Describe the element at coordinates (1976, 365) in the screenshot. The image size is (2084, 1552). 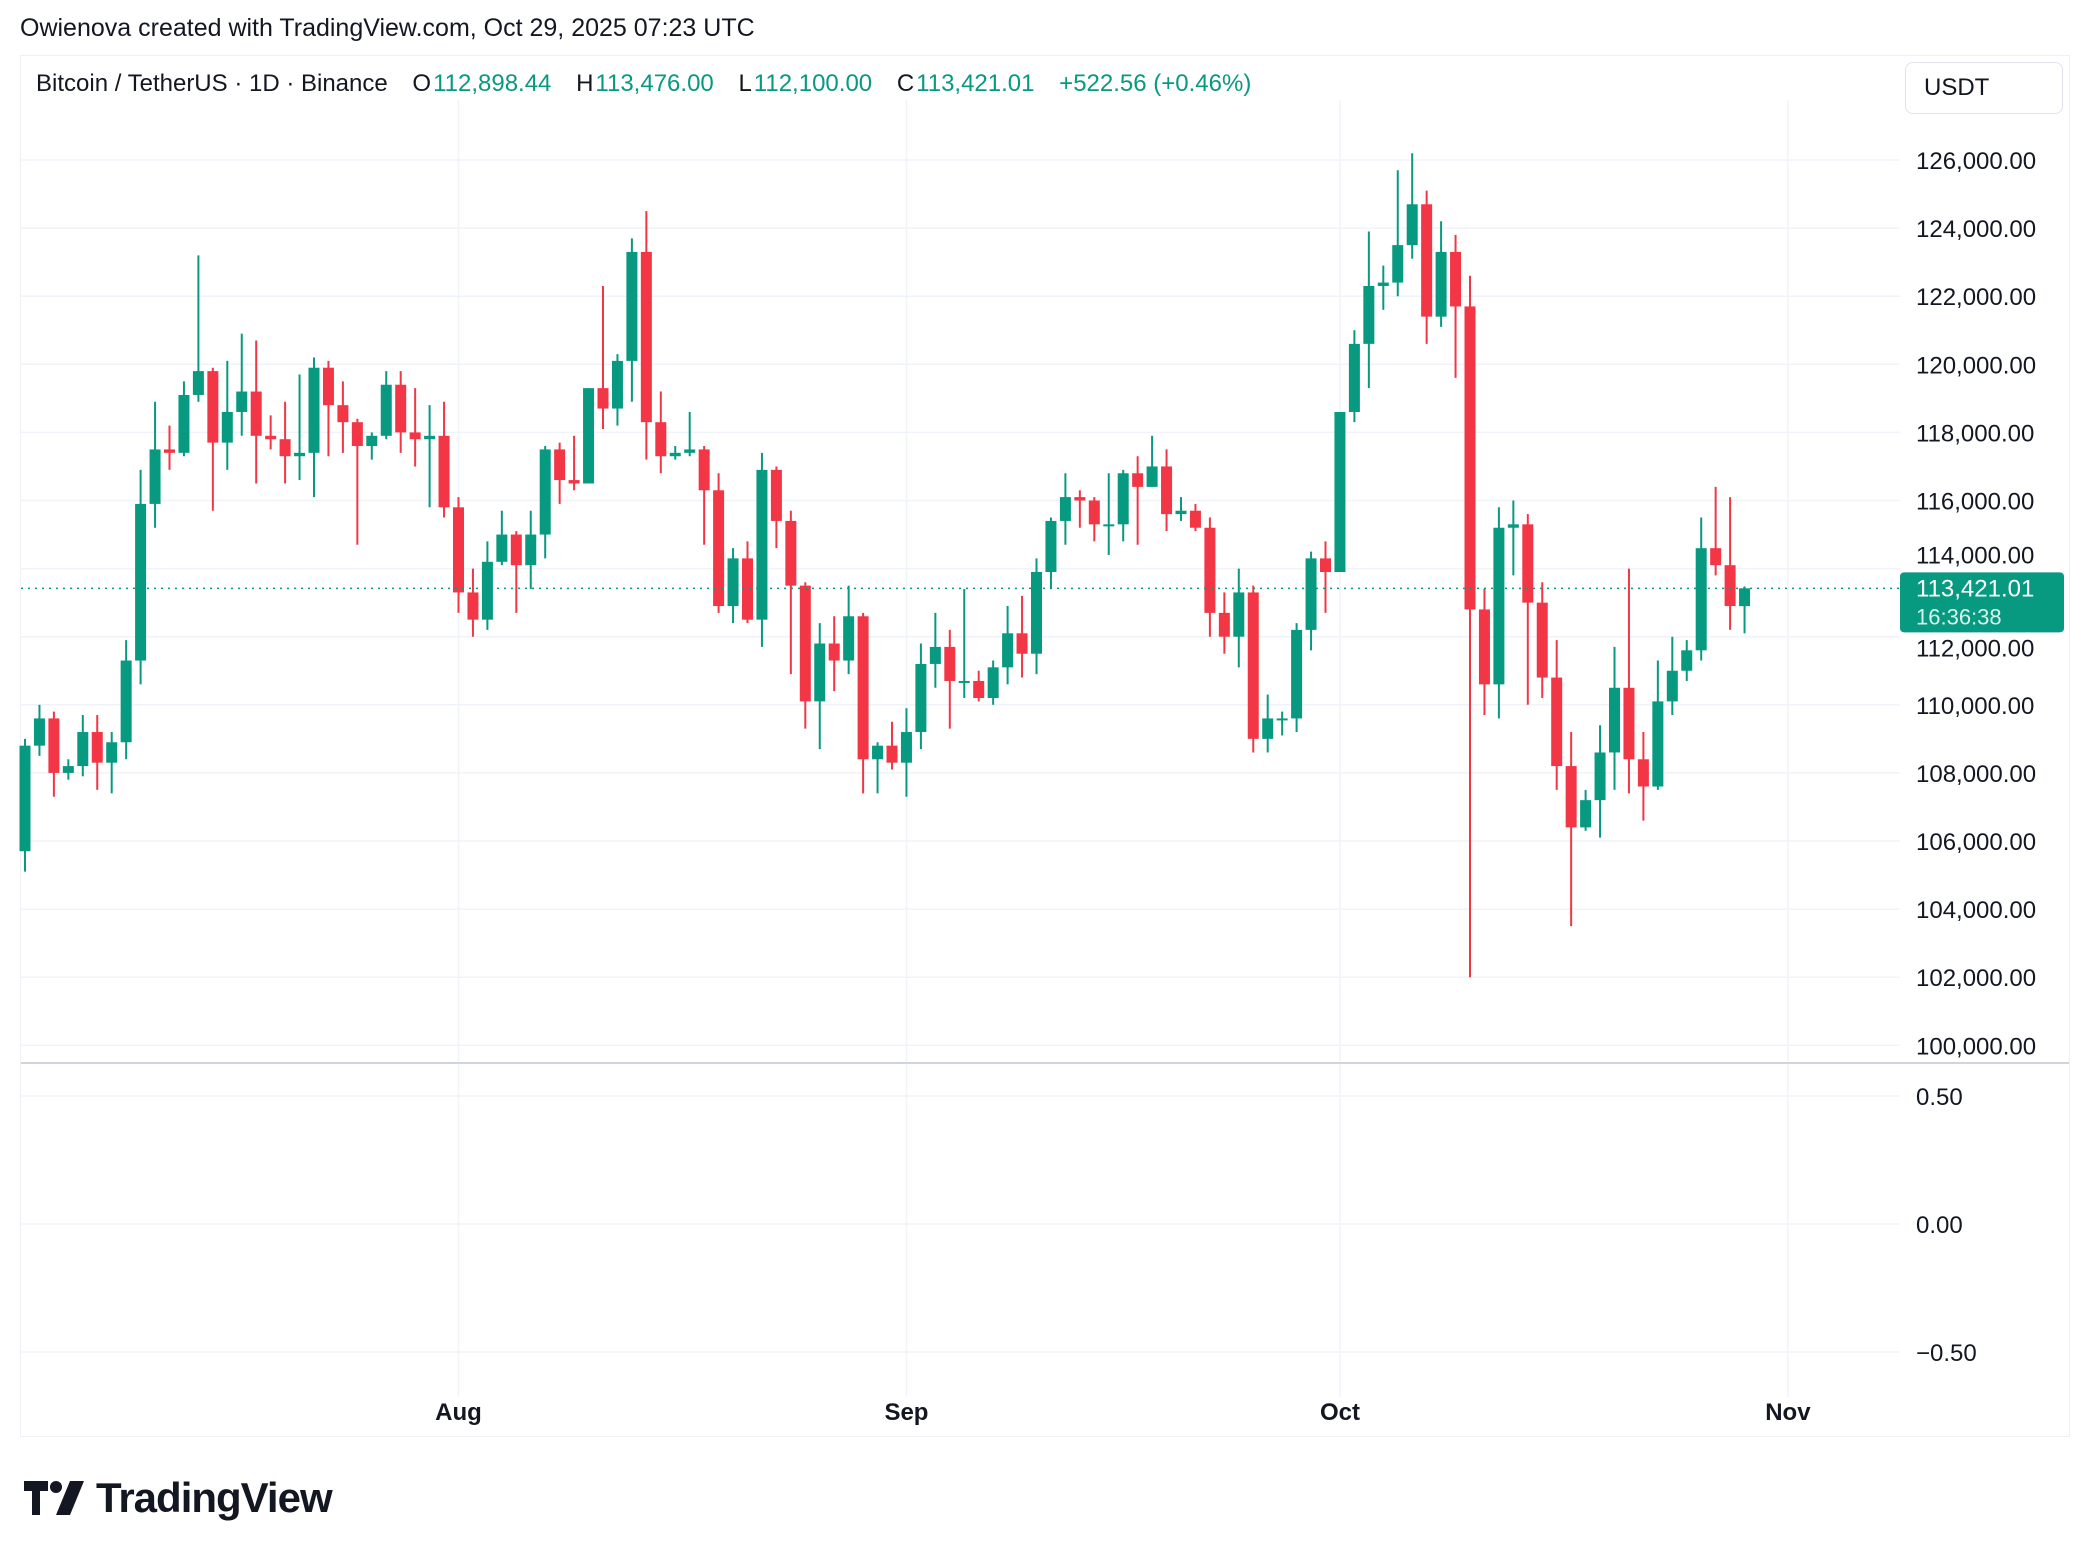
I see `price-tick-label: 120,000.00` at that location.